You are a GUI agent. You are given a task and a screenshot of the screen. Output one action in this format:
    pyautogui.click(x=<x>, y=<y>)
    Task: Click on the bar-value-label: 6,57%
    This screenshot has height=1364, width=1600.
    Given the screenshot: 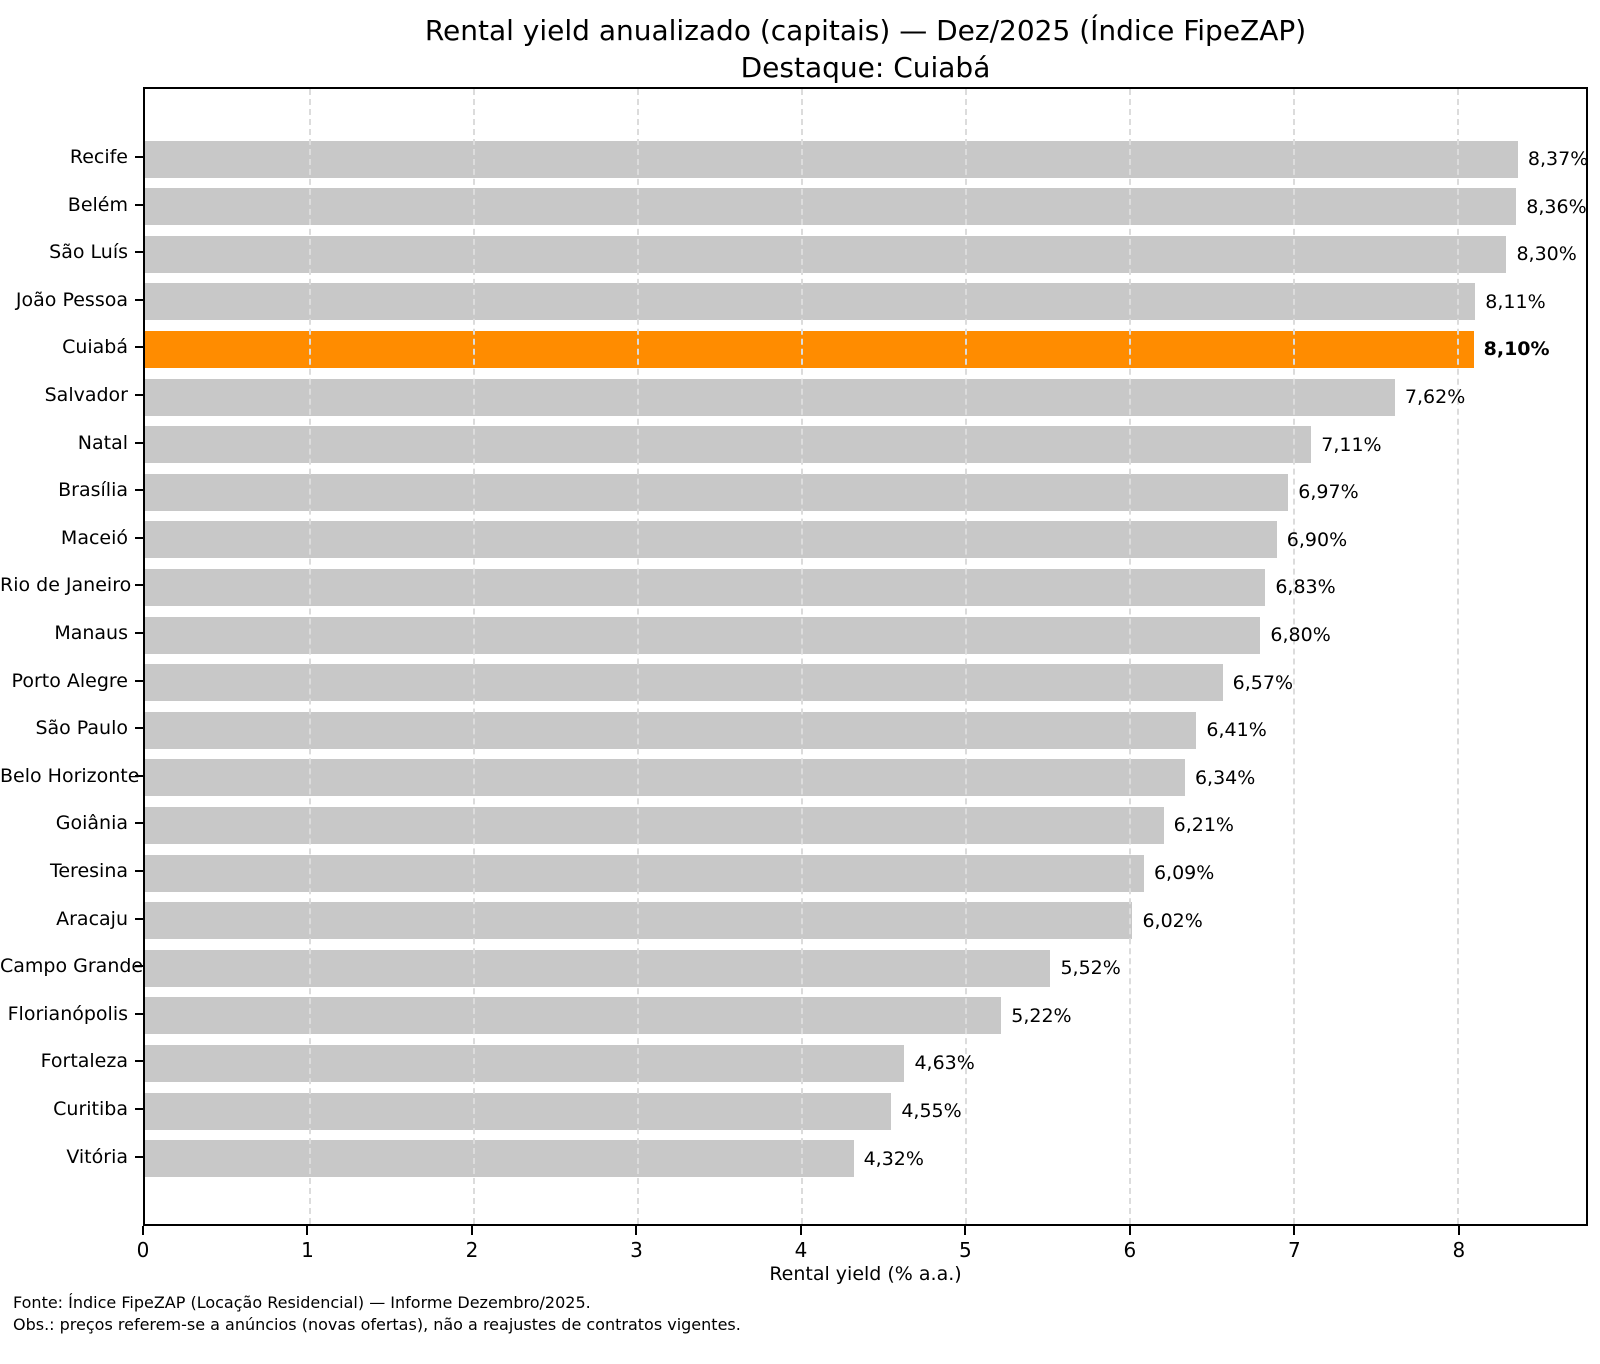 What is the action you would take?
    pyautogui.click(x=1263, y=682)
    